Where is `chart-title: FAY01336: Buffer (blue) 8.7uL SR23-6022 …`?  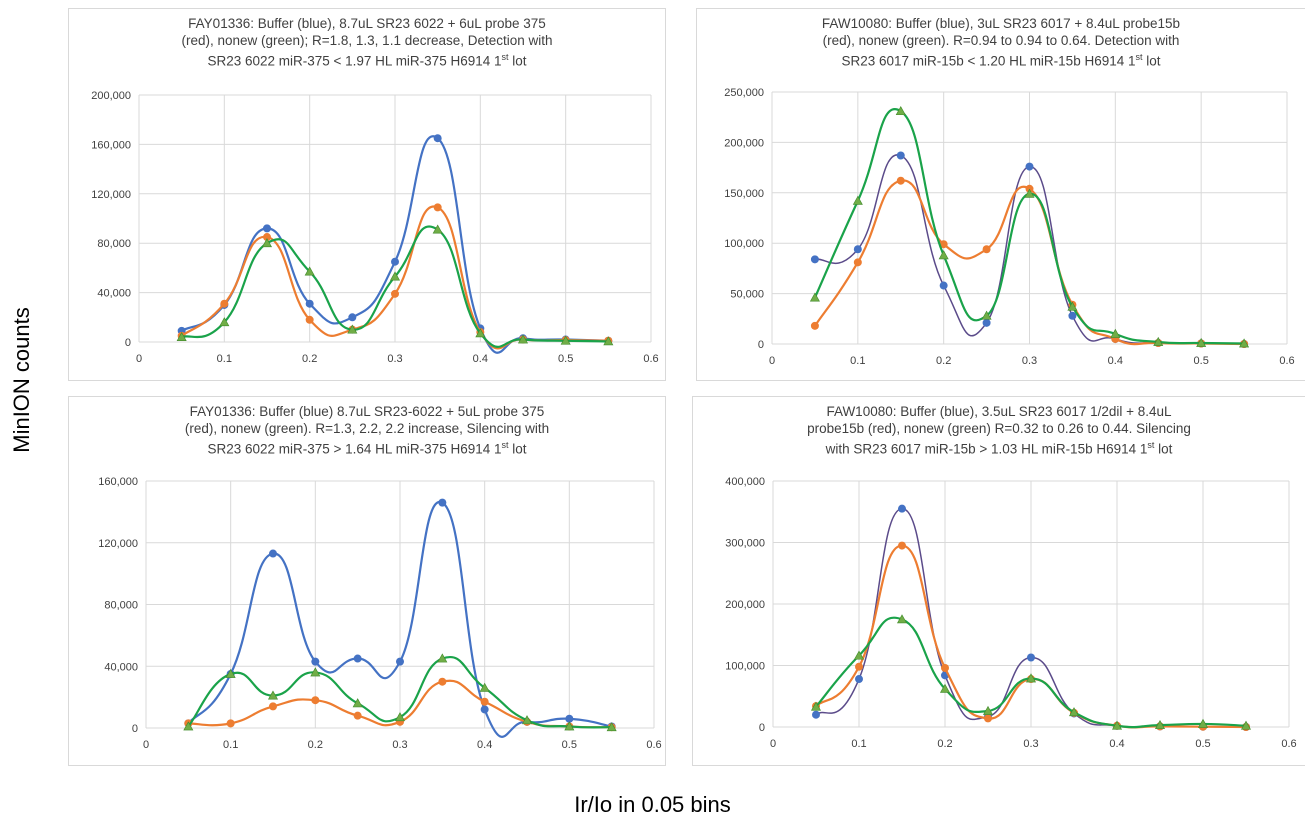 chart-title: FAY01336: Buffer (blue) 8.7uL SR23-6022 … is located at coordinates (367, 430).